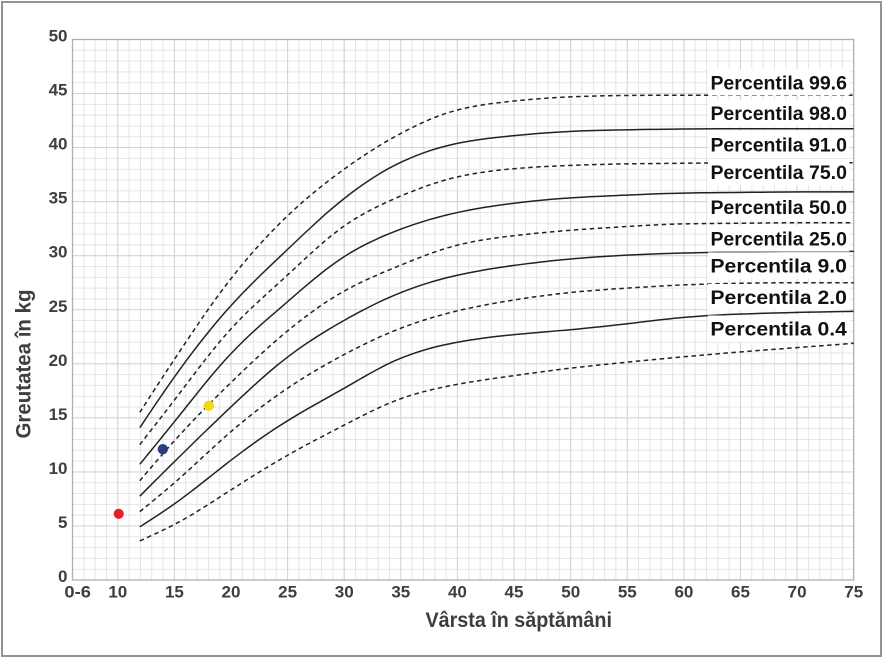  Describe the element at coordinates (797, 592) in the screenshot. I see `svg-text: 70` at that location.